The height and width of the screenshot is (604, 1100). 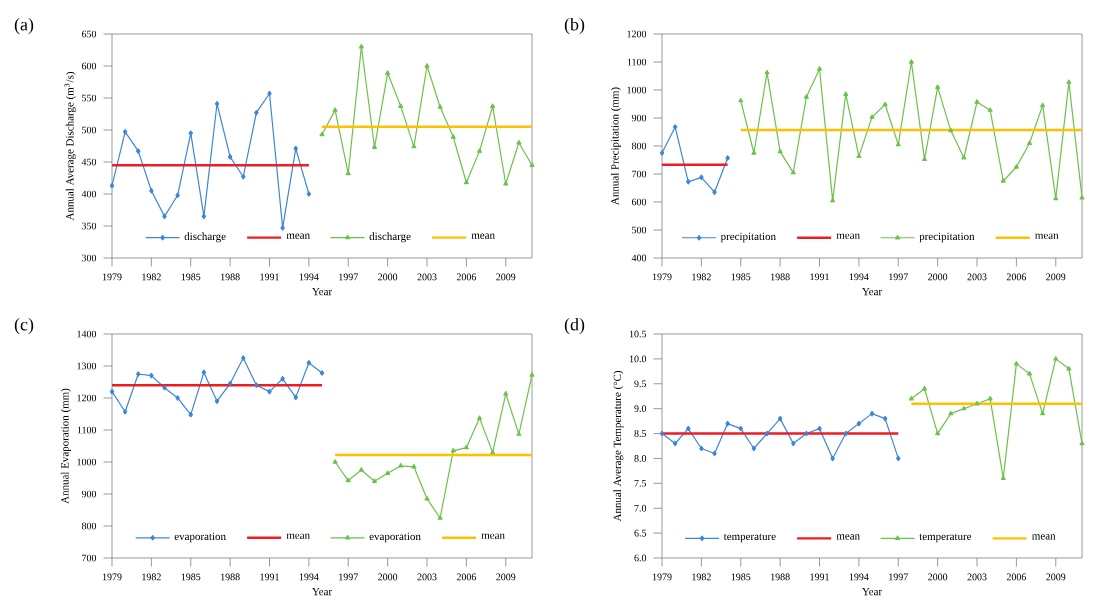 I want to click on chart-title: (a), so click(x=24, y=26).